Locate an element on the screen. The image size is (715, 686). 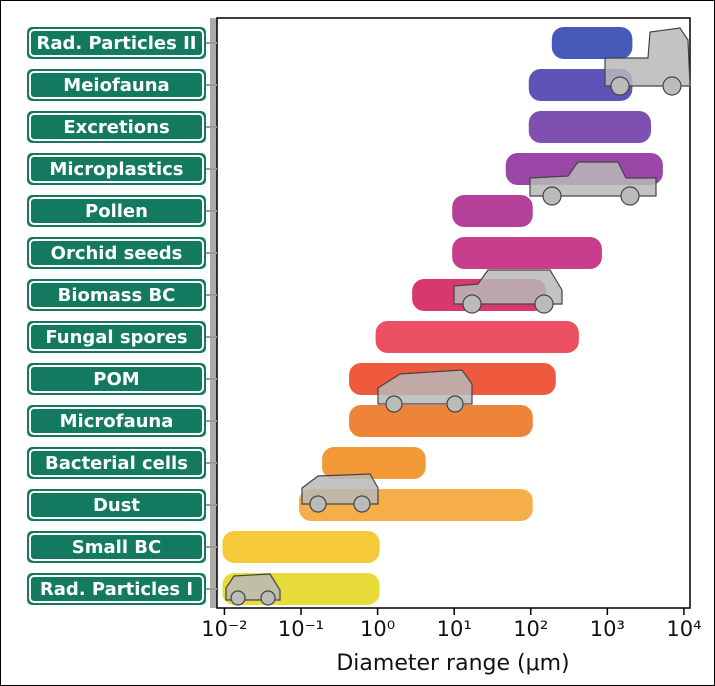
x-tick-label: 10³ is located at coordinates (607, 629).